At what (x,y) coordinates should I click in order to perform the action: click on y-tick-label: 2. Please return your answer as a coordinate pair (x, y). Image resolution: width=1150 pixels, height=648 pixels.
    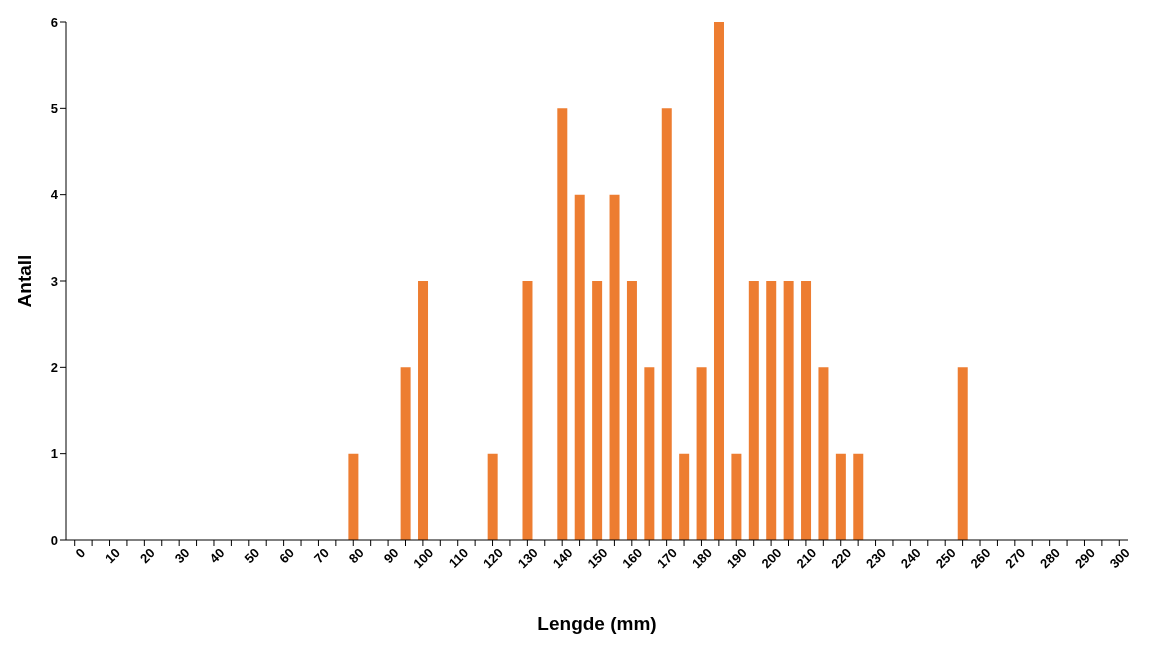
    Looking at the image, I should click on (54, 367).